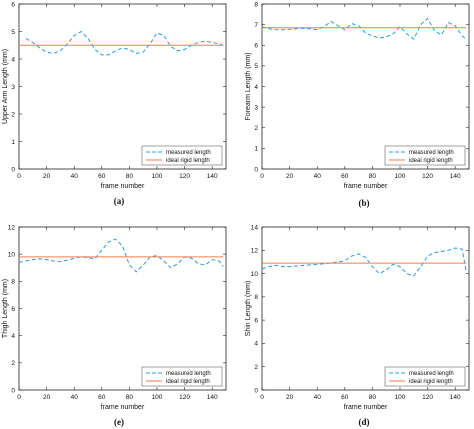 This screenshot has width=474, height=429. I want to click on y-tick-label-b: 5, so click(256, 66).